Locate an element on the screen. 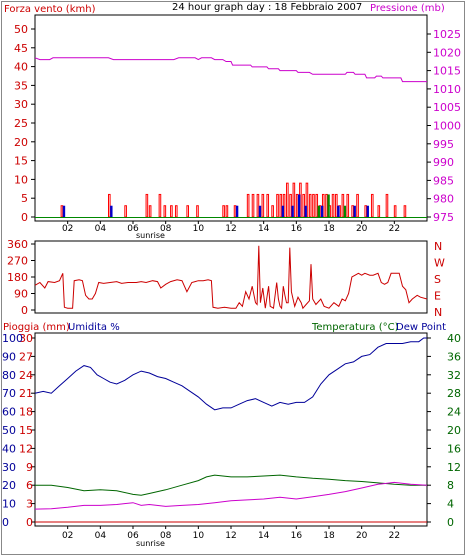 The width and height of the screenshot is (466, 556). pressure-series-line is located at coordinates (230, 70).